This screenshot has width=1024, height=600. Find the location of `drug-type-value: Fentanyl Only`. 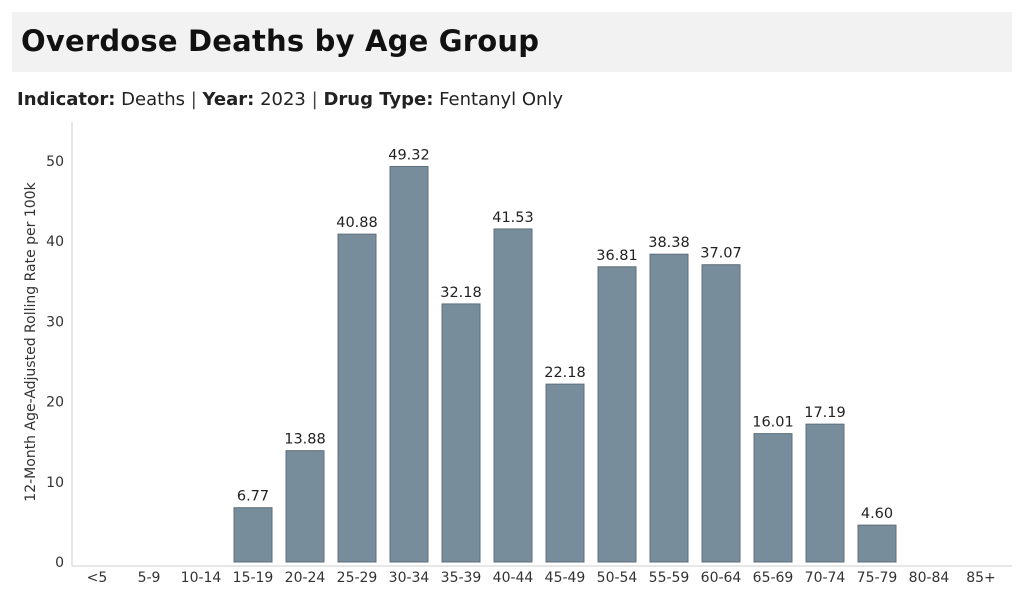

drug-type-value: Fentanyl Only is located at coordinates (501, 99).